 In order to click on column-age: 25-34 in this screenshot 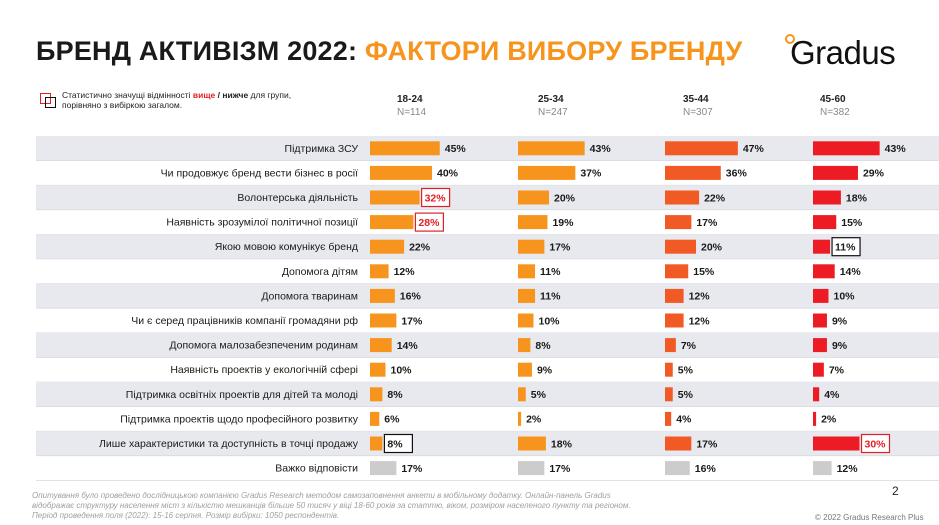, I will do `click(551, 99)`.